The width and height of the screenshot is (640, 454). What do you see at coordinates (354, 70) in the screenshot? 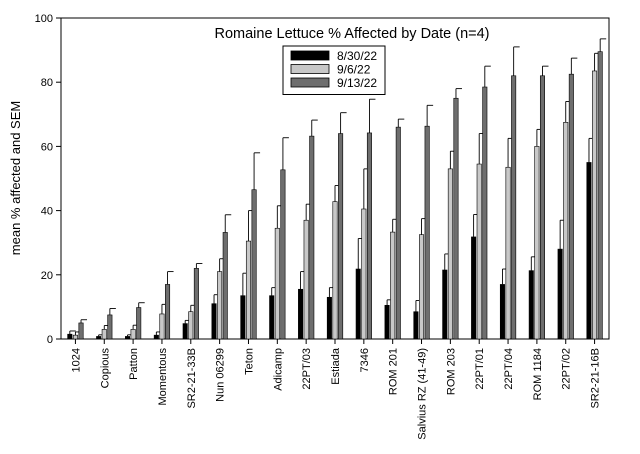
I see `legend-entry: 9/6/22` at bounding box center [354, 70].